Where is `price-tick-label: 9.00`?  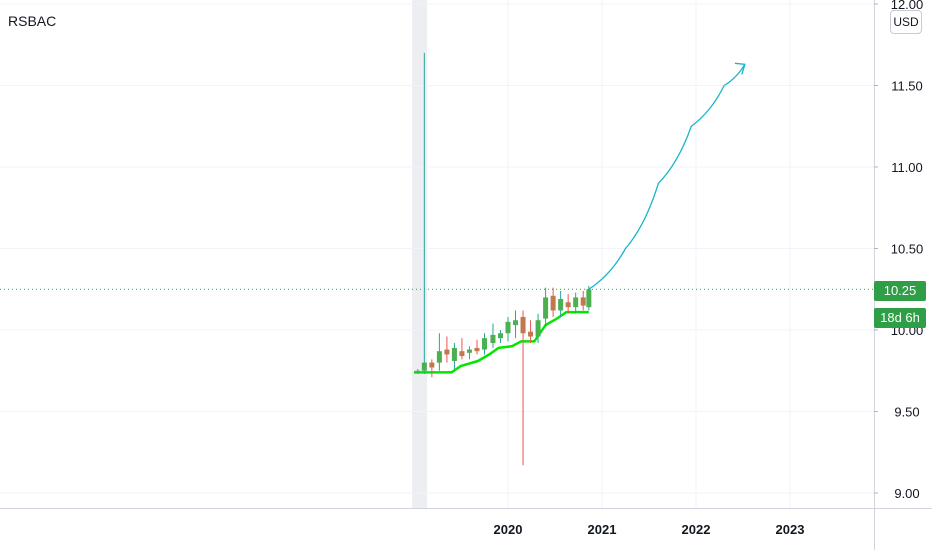
price-tick-label: 9.00 is located at coordinates (906, 493).